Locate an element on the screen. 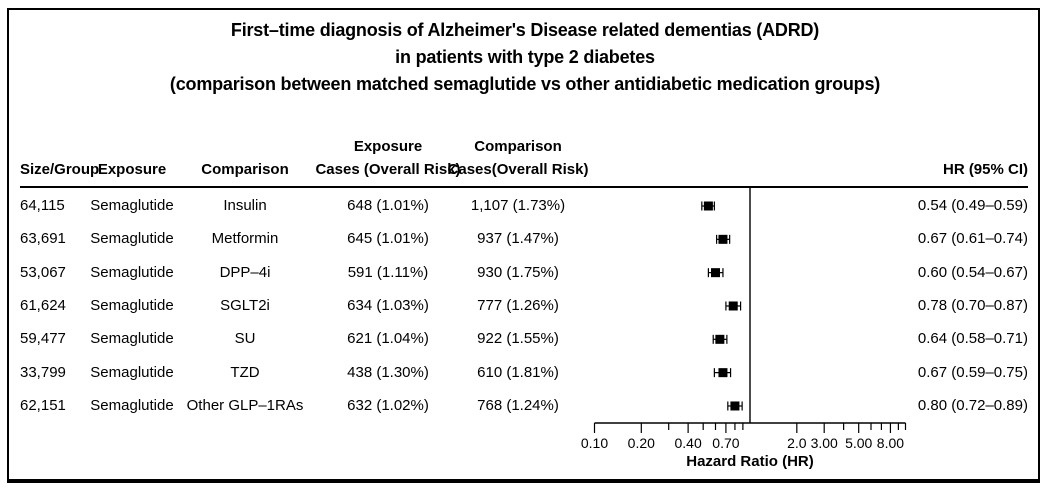 Image resolution: width=1050 pixels, height=492 pixels. cell-size: 62,151 is located at coordinates (43, 405).